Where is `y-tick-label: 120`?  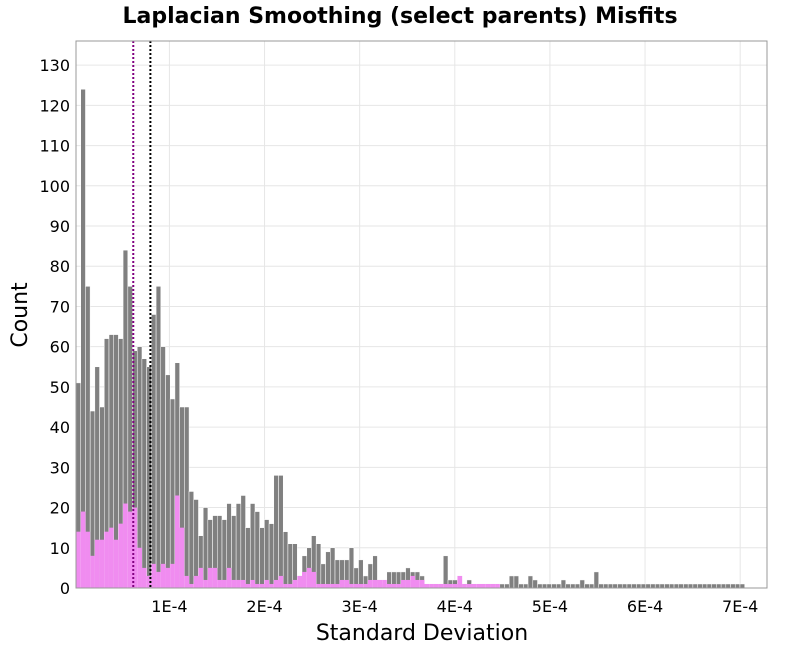
y-tick-label: 120 is located at coordinates (54, 105).